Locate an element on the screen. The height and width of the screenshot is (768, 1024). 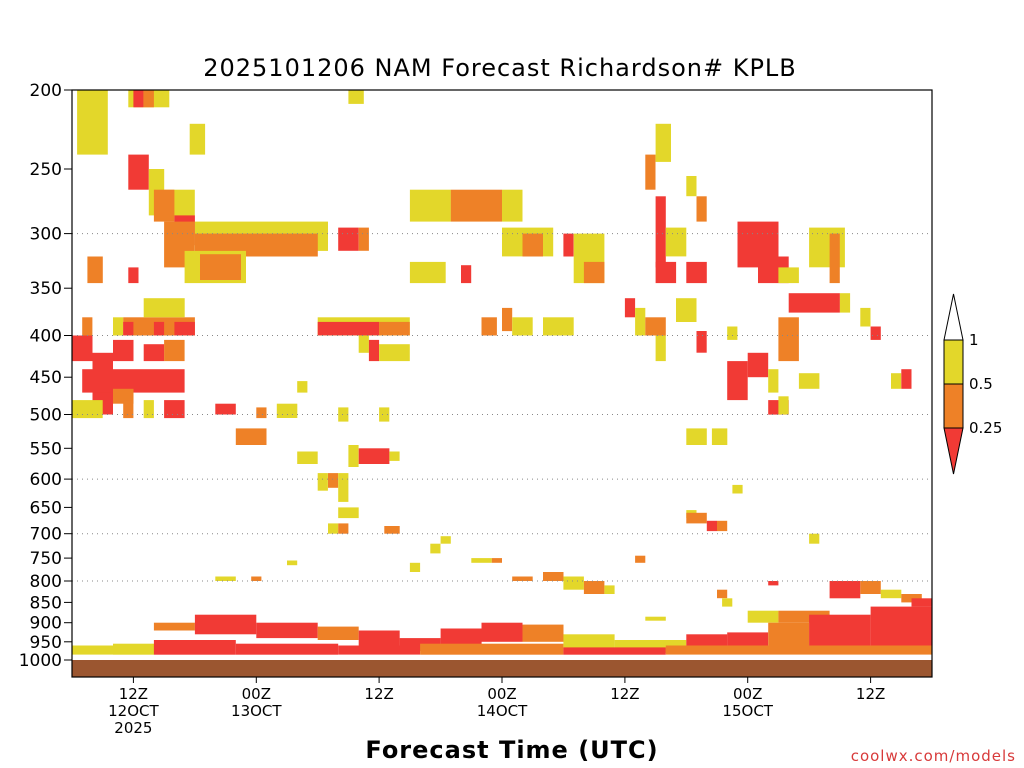
x-tick-label: 14OCT is located at coordinates (502, 711).